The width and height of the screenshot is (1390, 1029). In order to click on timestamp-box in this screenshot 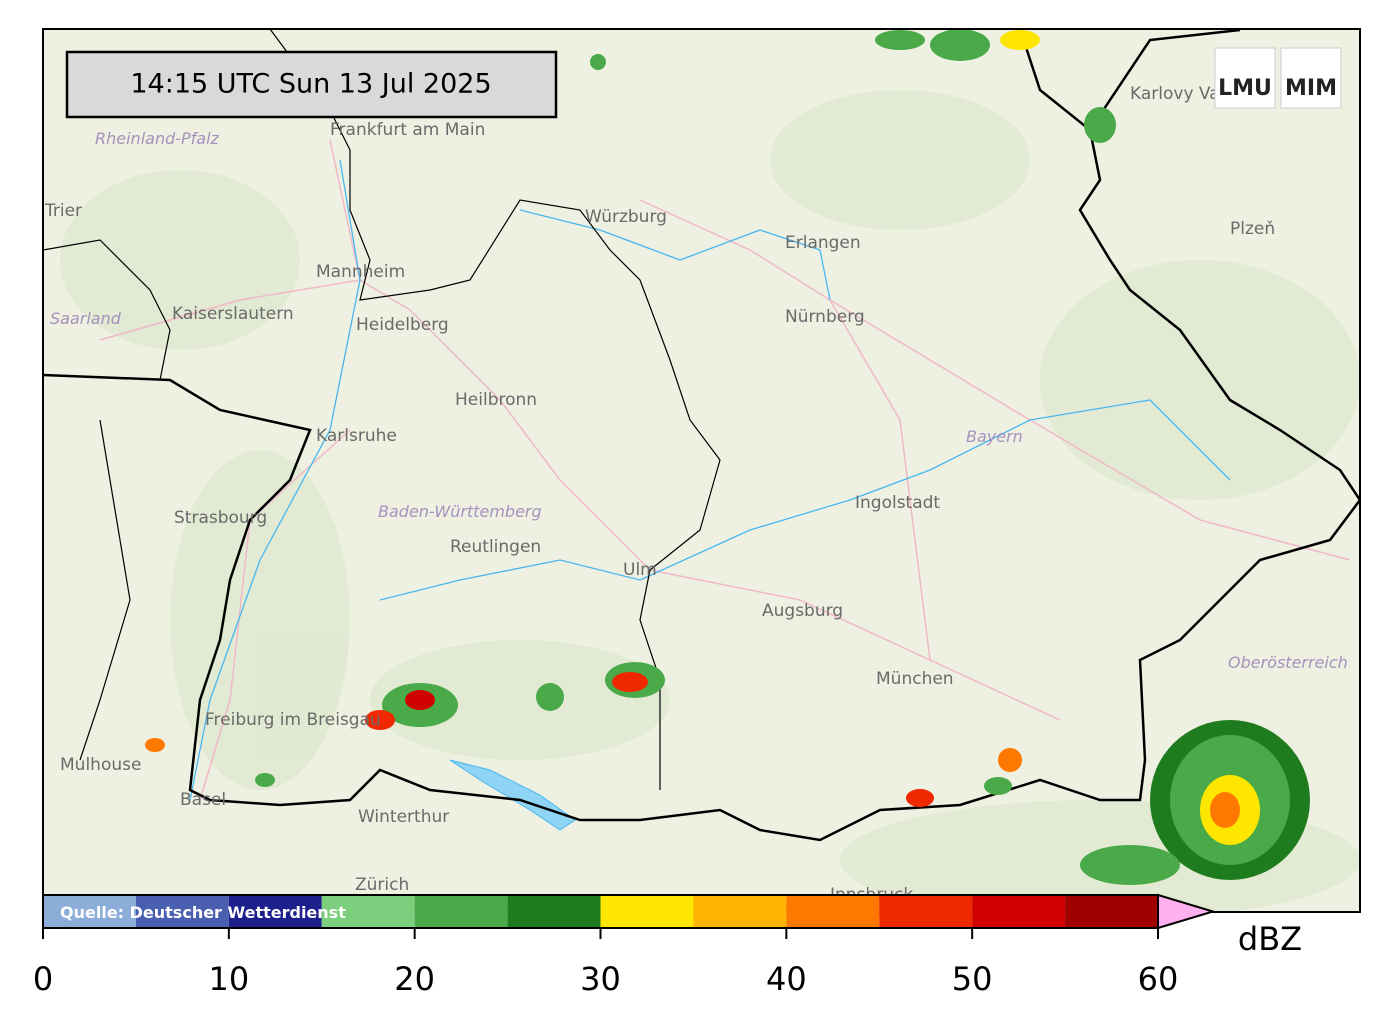, I will do `click(311, 84)`.